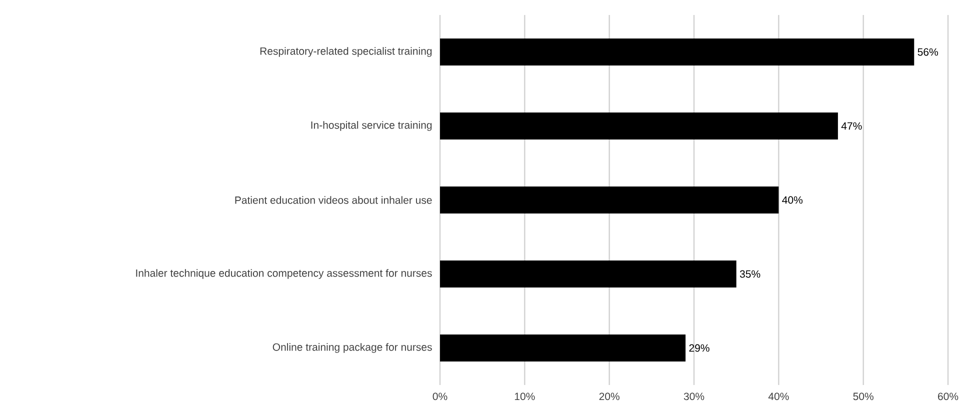 This screenshot has width=970, height=415. Describe the element at coordinates (524, 396) in the screenshot. I see `x-tick-label: 10%` at that location.